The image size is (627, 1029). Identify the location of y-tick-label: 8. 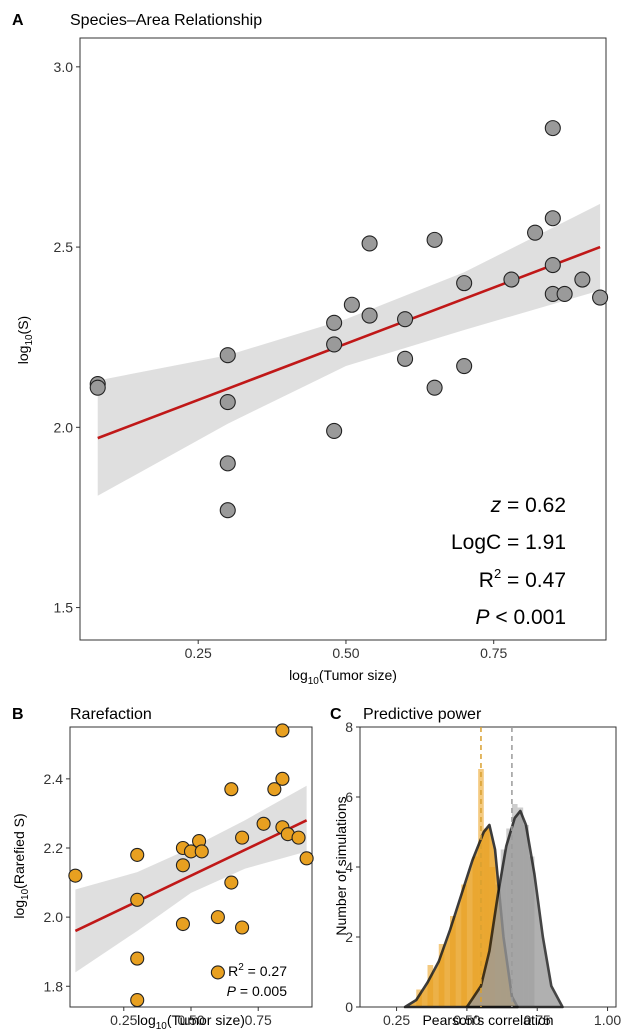
(349, 727).